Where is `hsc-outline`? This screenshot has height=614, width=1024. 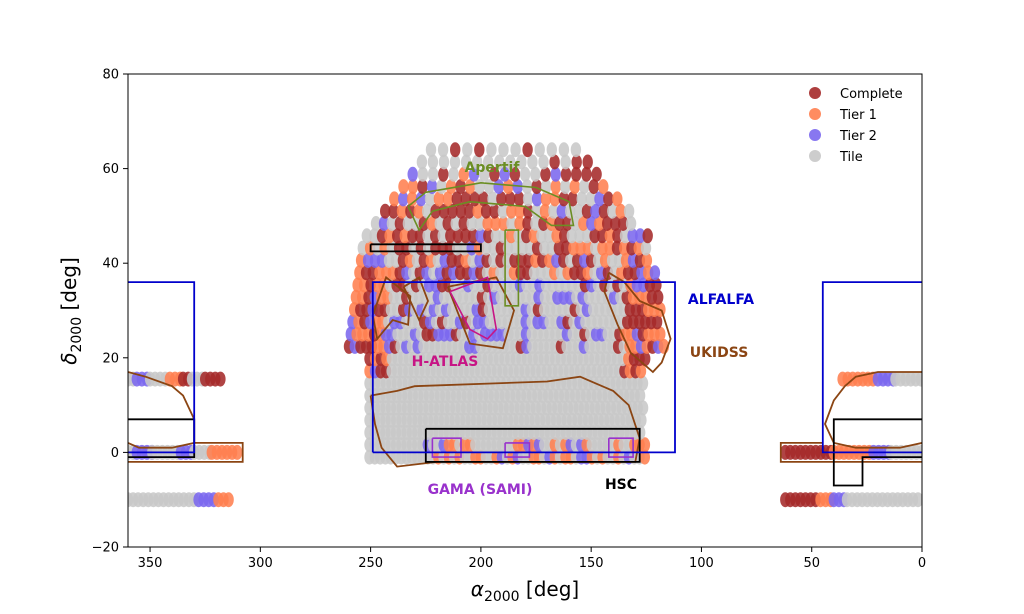 hsc-outline is located at coordinates (425, 248).